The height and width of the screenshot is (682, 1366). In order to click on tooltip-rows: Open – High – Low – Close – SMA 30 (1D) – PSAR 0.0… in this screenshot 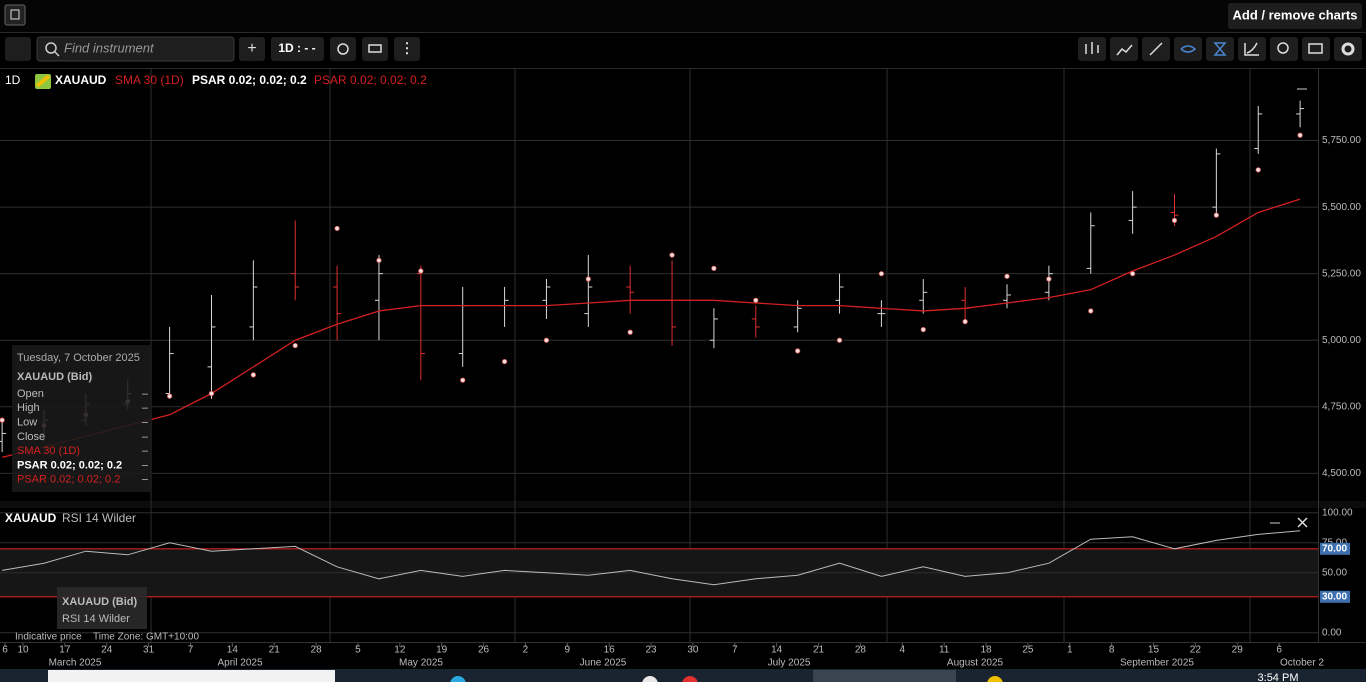, I will do `click(83, 437)`.